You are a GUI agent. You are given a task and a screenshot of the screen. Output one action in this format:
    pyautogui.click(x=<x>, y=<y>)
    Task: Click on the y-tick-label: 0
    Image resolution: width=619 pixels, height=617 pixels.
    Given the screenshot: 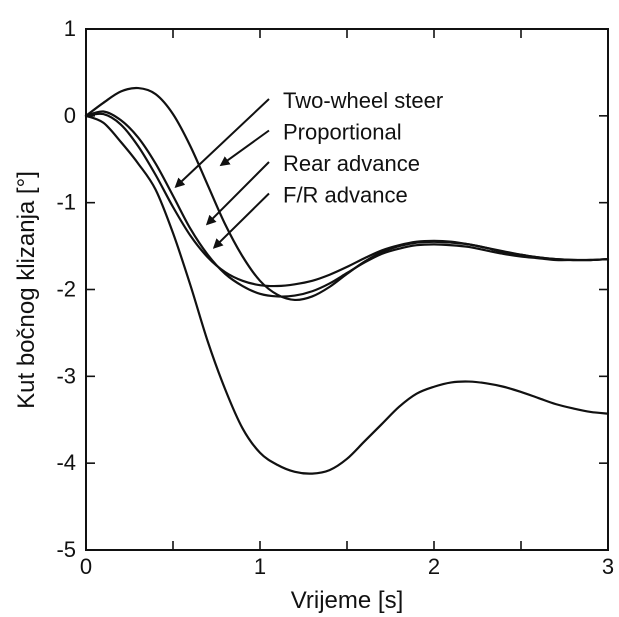 What is the action you would take?
    pyautogui.click(x=70, y=115)
    